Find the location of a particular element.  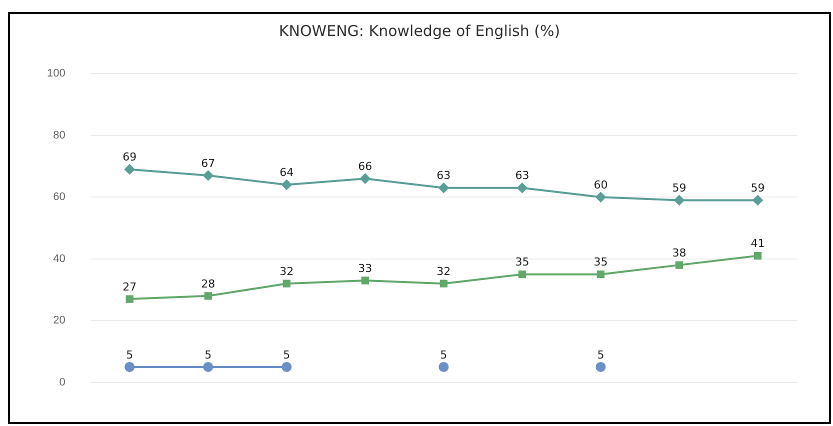

y-tick-label: 0 is located at coordinates (62, 382).